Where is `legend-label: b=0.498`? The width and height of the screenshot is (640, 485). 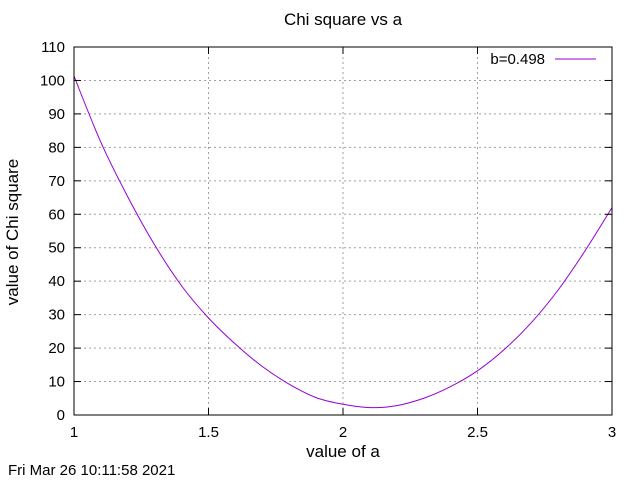
legend-label: b=0.498 is located at coordinates (517, 59).